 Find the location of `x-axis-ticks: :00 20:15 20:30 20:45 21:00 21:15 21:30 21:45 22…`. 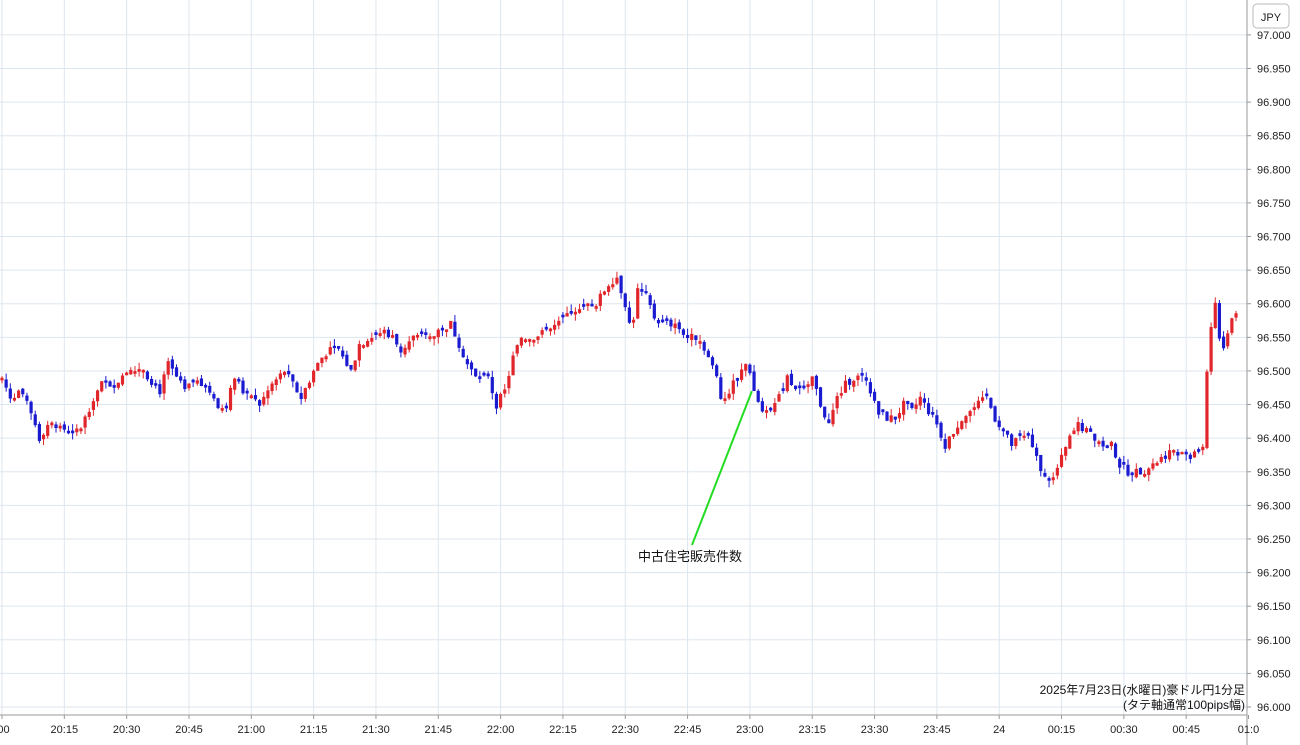

x-axis-ticks: :00 20:15 20:30 20:45 21:00 21:15 21:30 21:45 22… is located at coordinates (629, 725).